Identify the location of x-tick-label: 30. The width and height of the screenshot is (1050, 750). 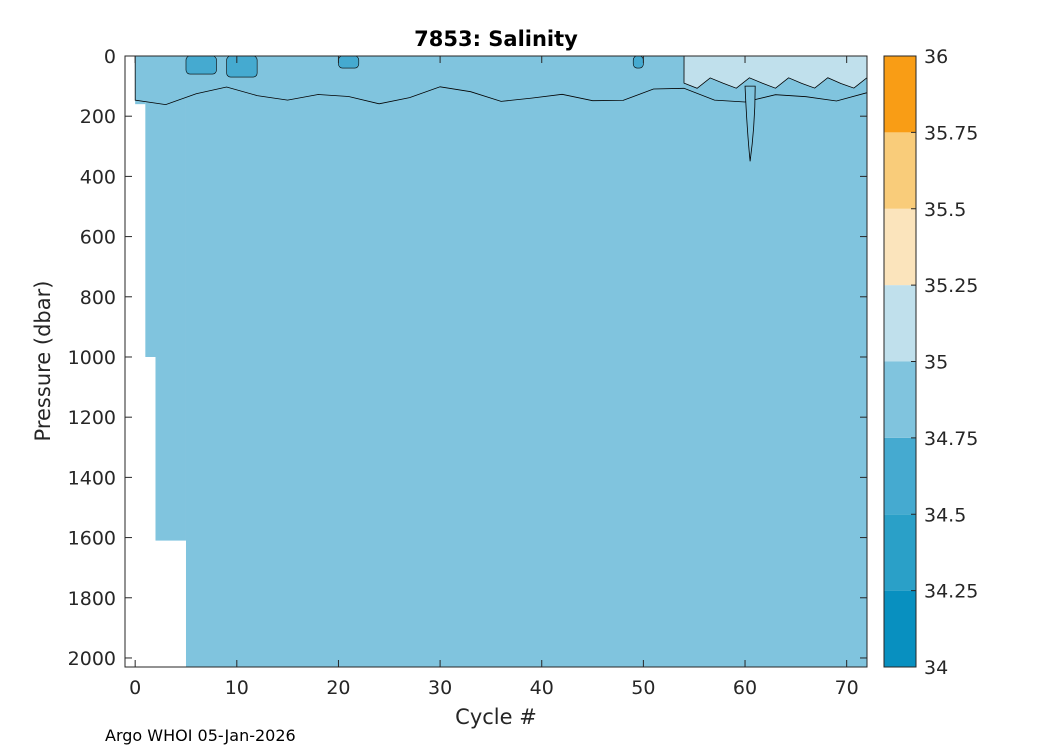
(440, 688).